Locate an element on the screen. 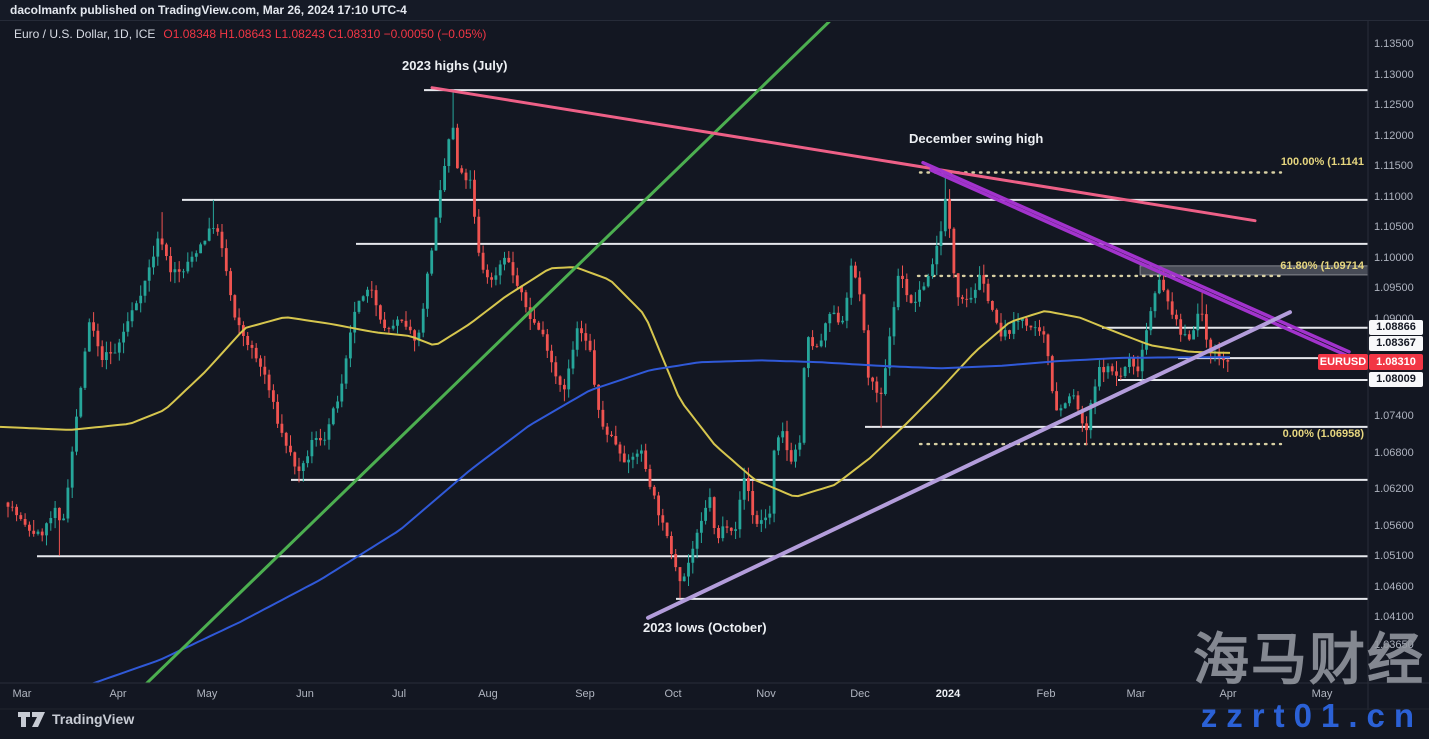 The height and width of the screenshot is (739, 1429). descending-channel-upper-purple is located at coordinates (1136, 257).